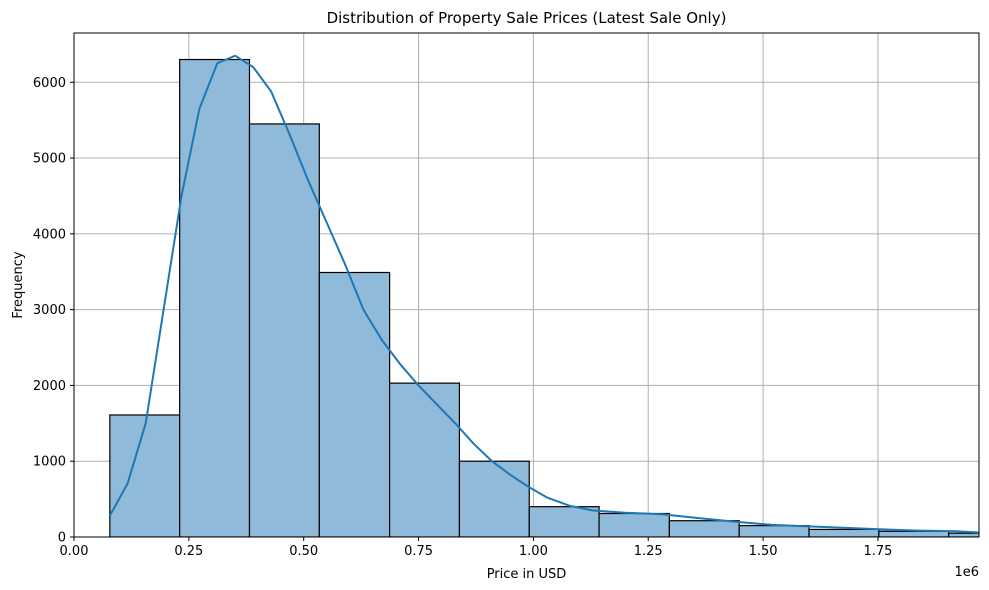  Describe the element at coordinates (49, 234) in the screenshot. I see `y-tick-label: 4000` at that location.